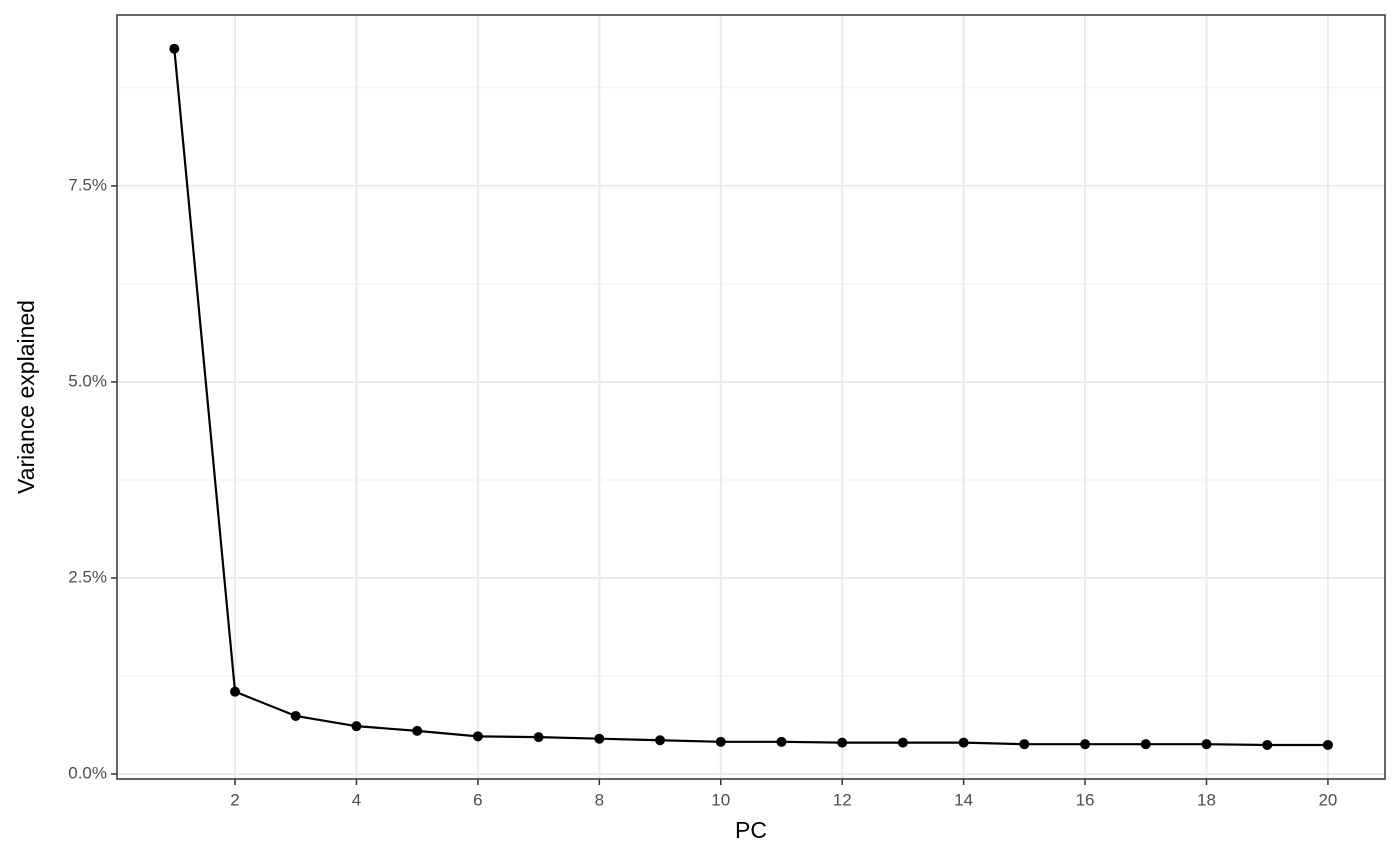 The image size is (1400, 865). What do you see at coordinates (599, 799) in the screenshot?
I see `x-tick-label: 8` at bounding box center [599, 799].